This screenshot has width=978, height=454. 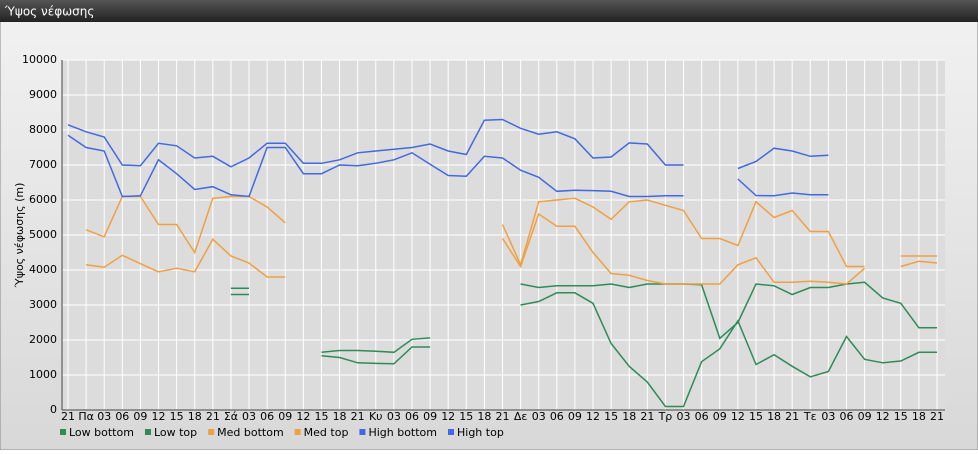 I want to click on y-tick-label: 5000, so click(x=43, y=234).